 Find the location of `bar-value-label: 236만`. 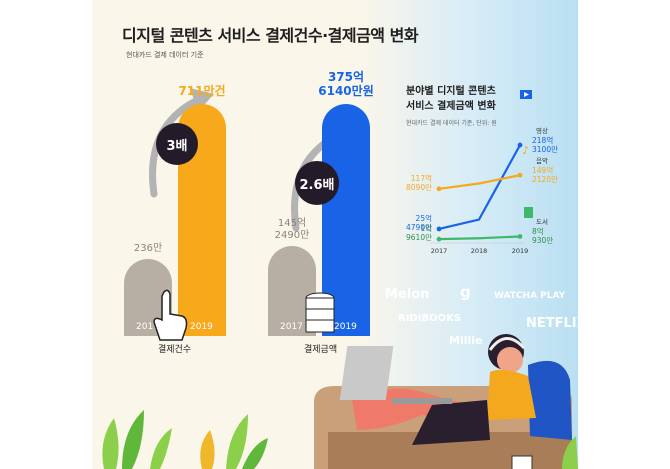

bar-value-label: 236만 is located at coordinates (148, 248).